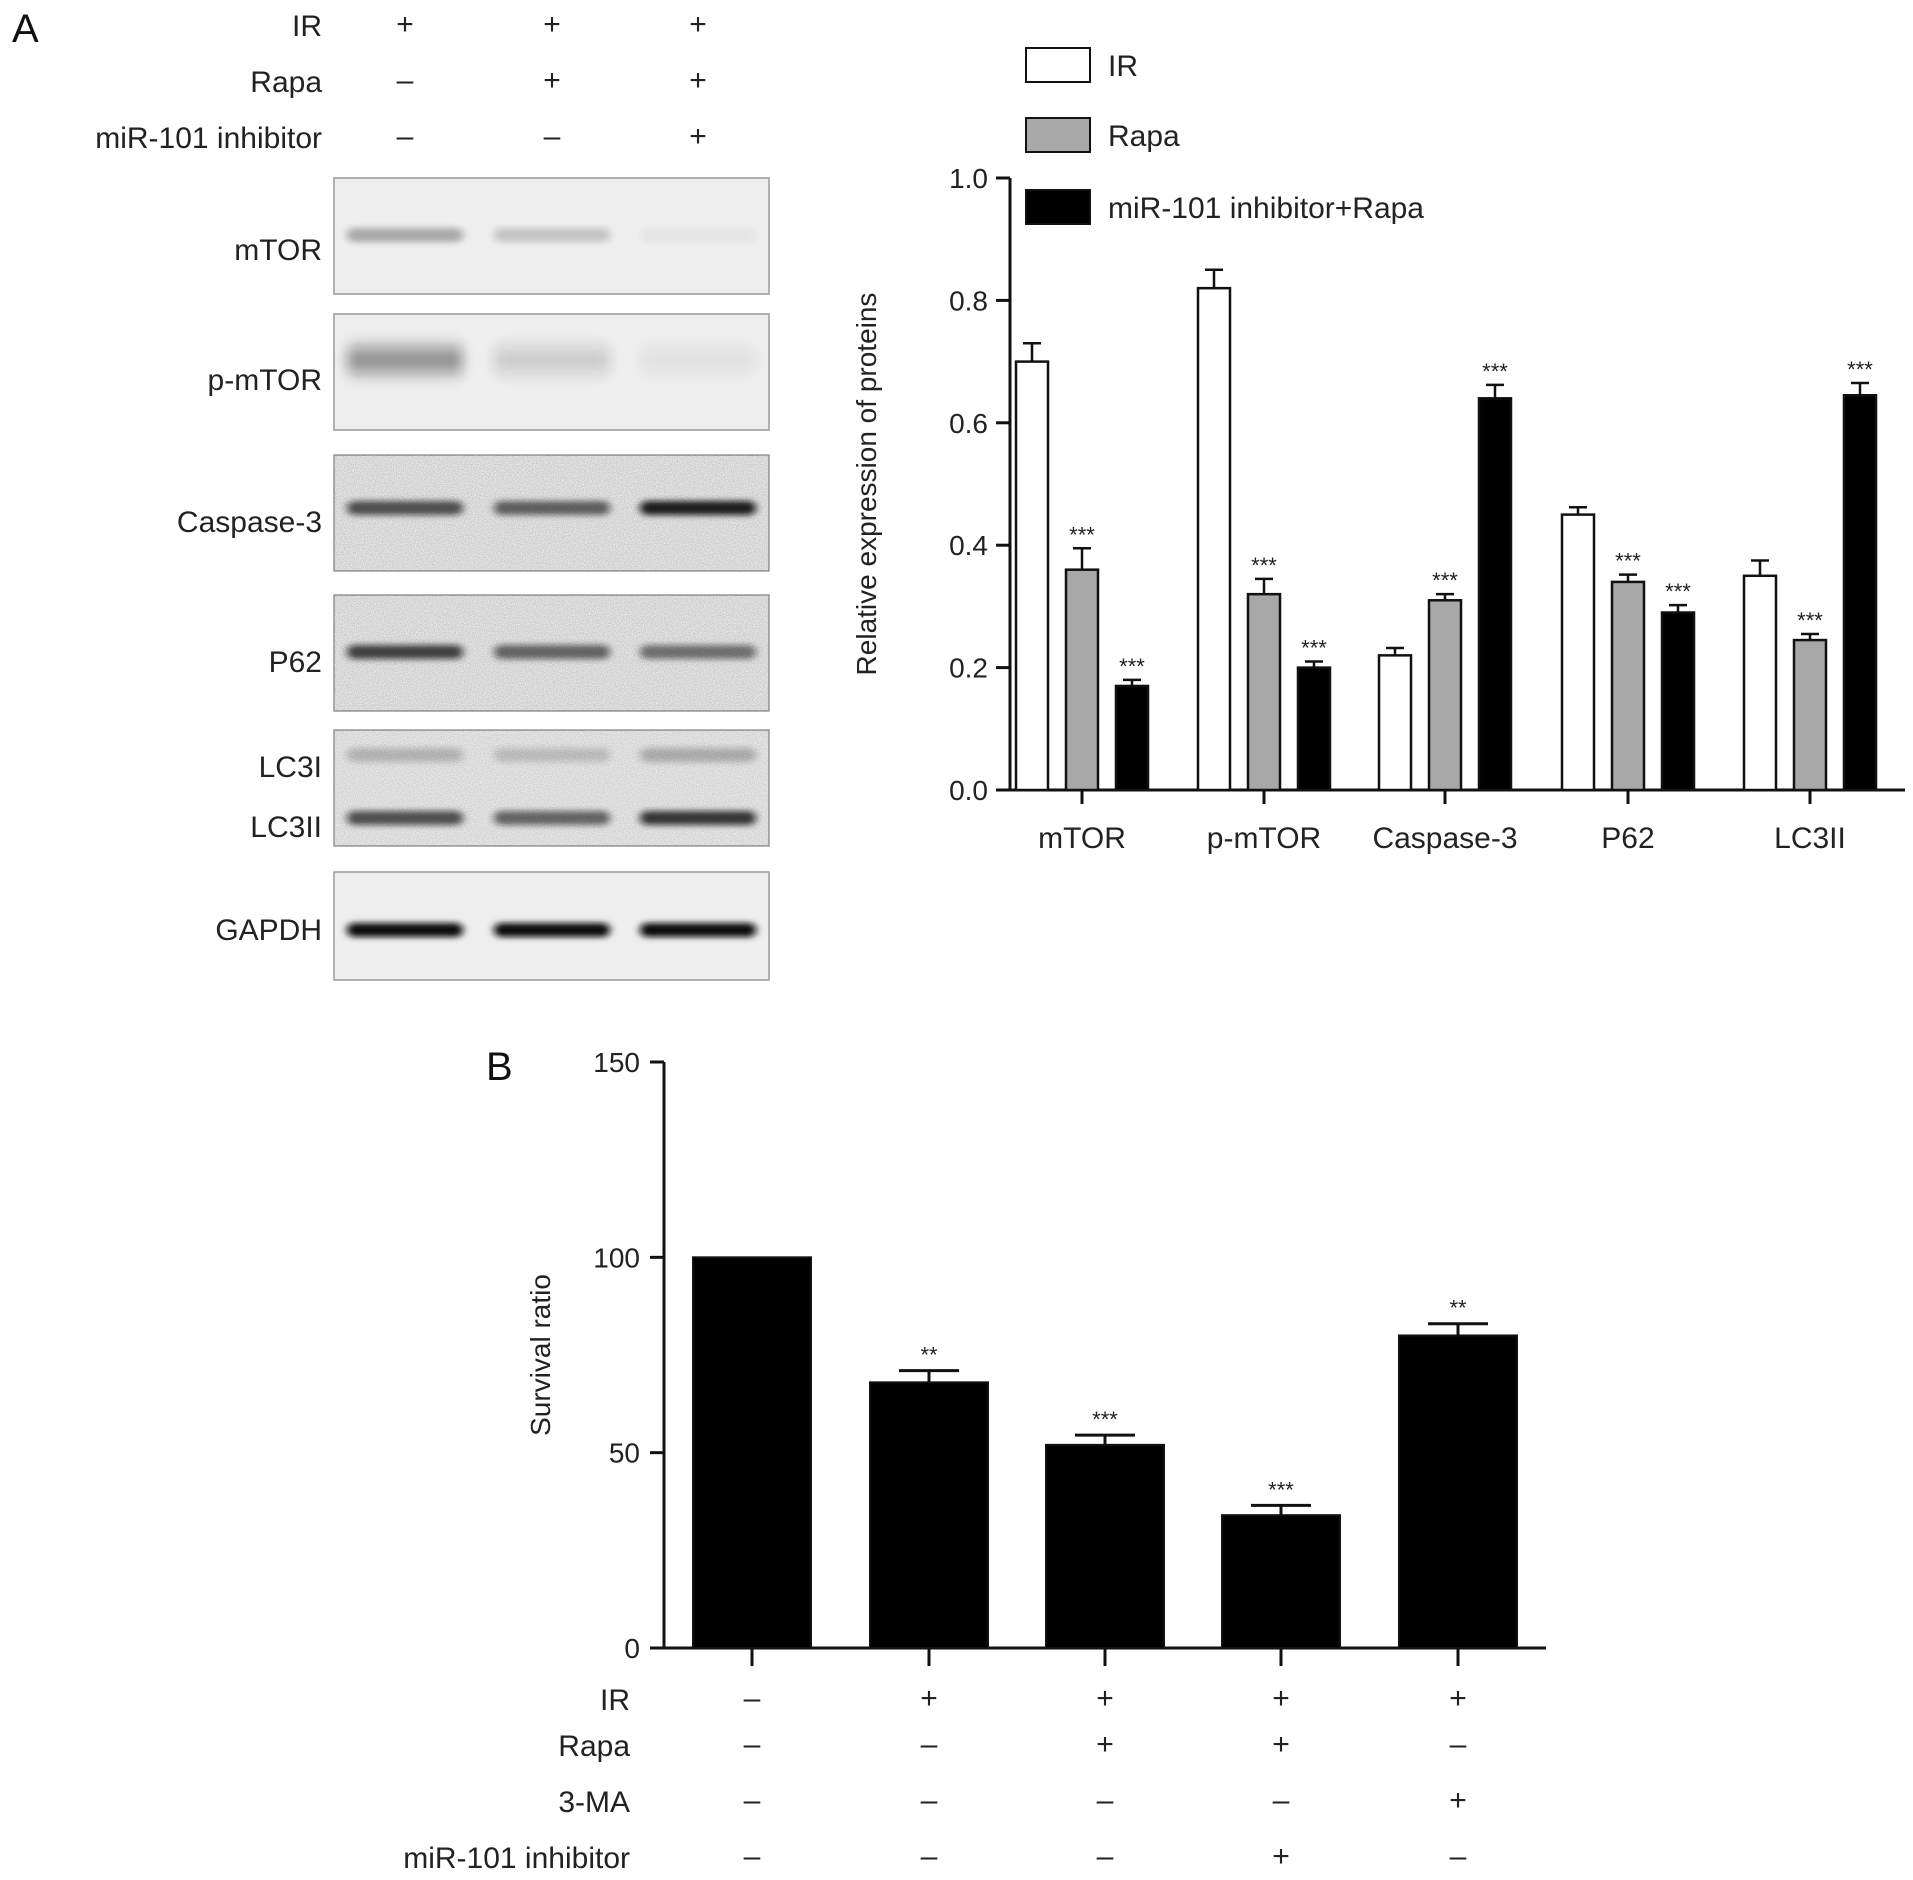 This screenshot has width=1913, height=1880. What do you see at coordinates (551, 788) in the screenshot?
I see `blot-noise` at bounding box center [551, 788].